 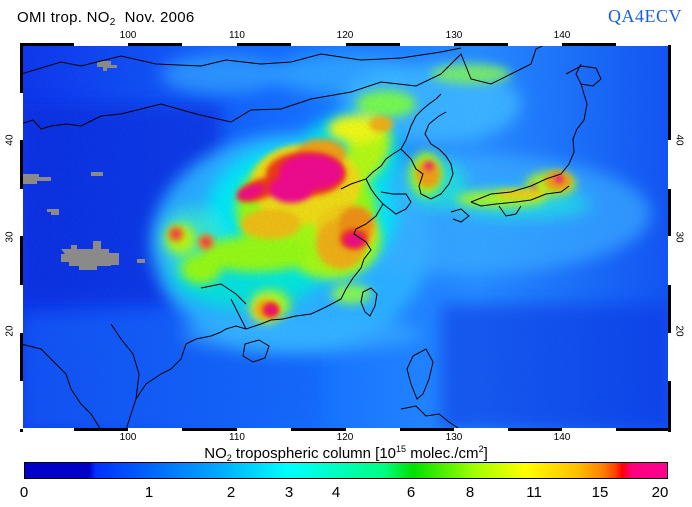 What do you see at coordinates (346, 470) in the screenshot?
I see `colorbar` at bounding box center [346, 470].